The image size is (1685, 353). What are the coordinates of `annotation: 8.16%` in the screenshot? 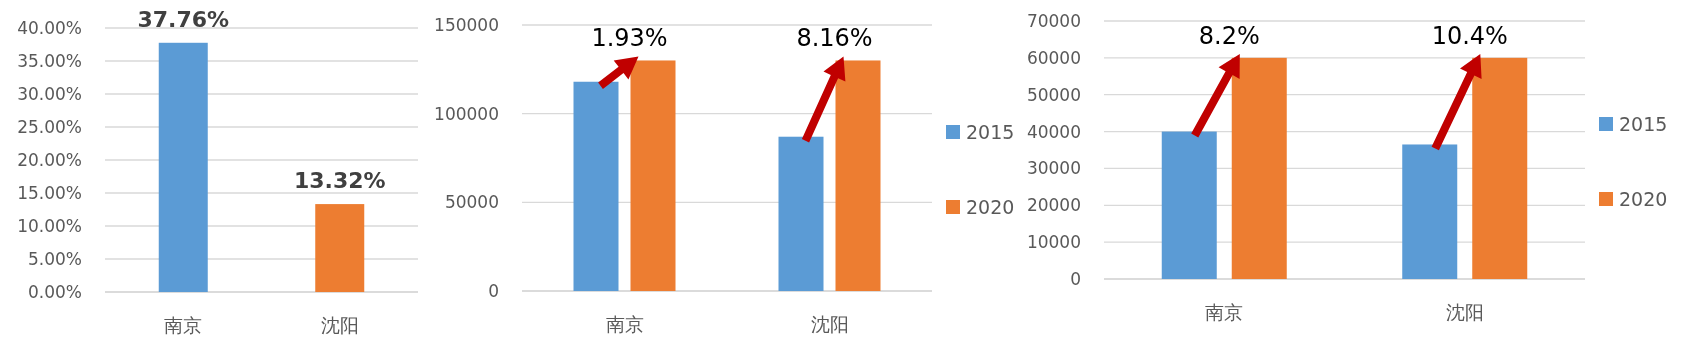 It's located at (834, 38).